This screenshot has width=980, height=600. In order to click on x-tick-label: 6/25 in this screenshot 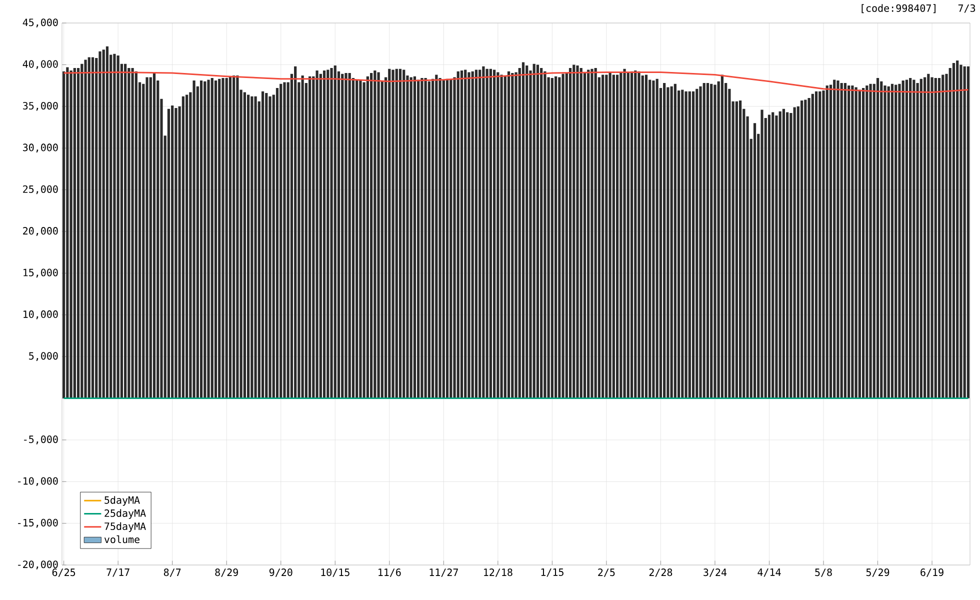, I will do `click(64, 572)`.